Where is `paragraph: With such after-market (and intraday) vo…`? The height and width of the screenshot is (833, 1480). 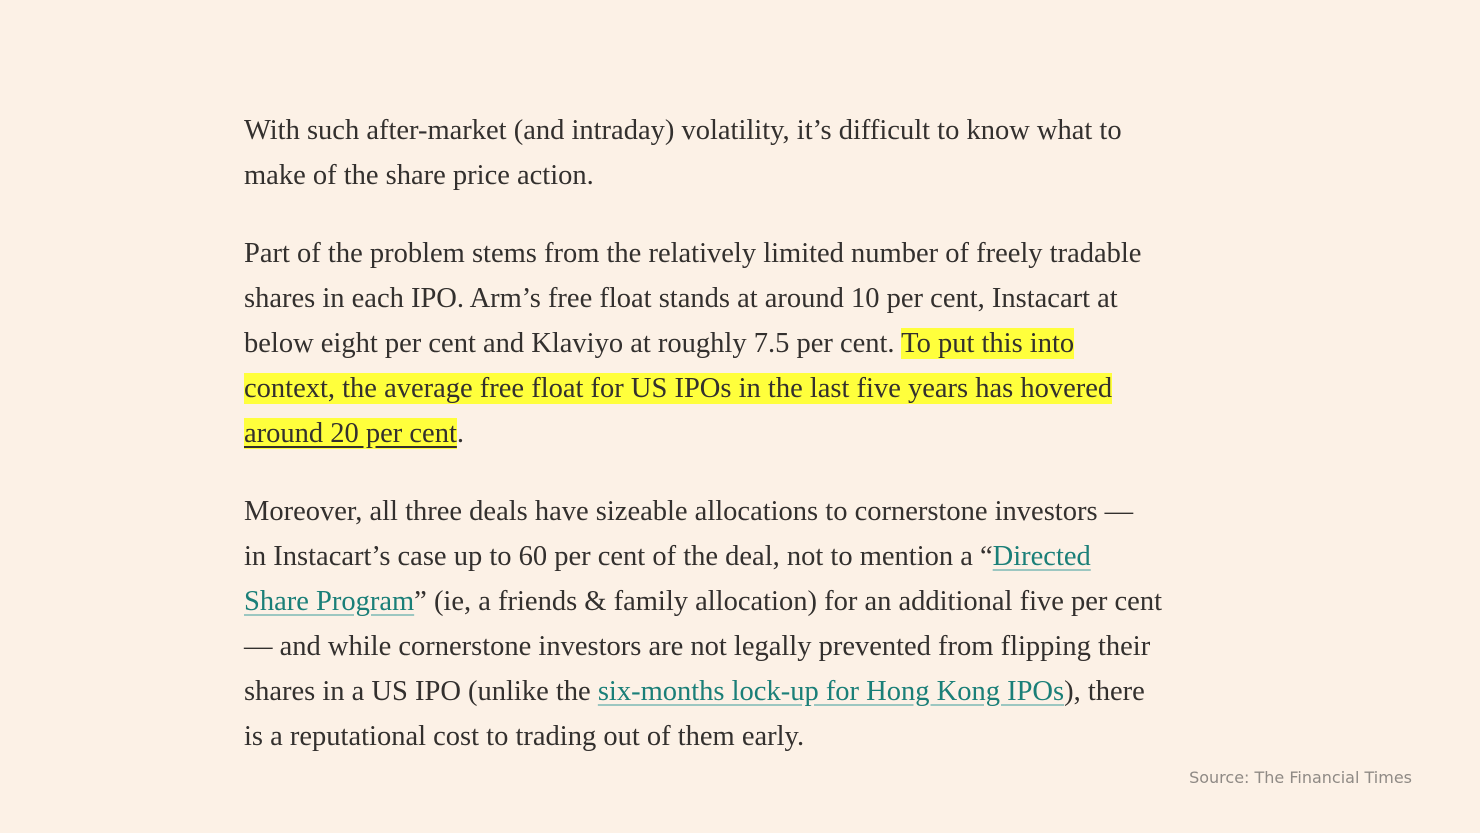
paragraph: With such after-market (and intraday) vo… is located at coordinates (703, 153).